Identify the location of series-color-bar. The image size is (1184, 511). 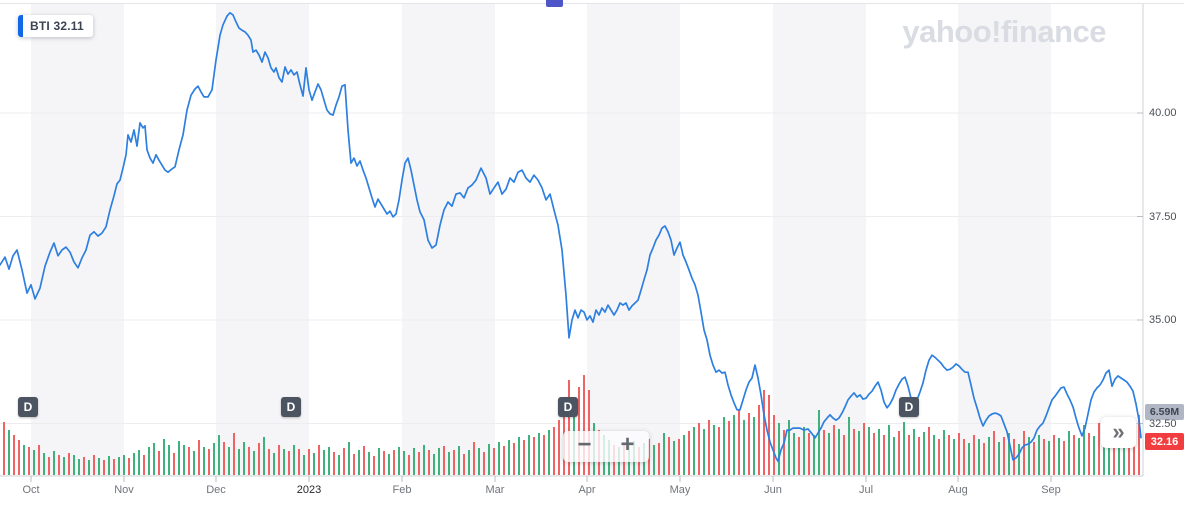
(20, 26).